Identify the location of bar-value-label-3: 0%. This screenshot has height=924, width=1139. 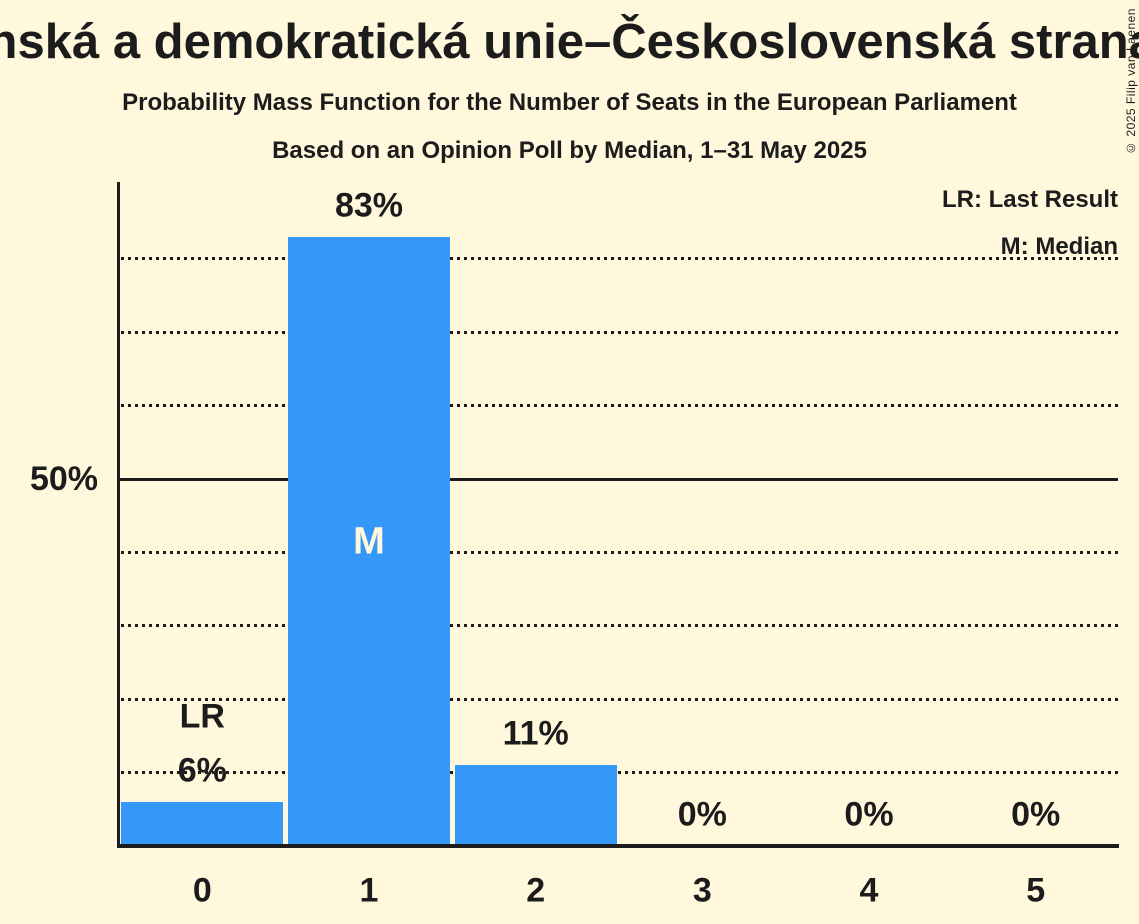
(702, 814).